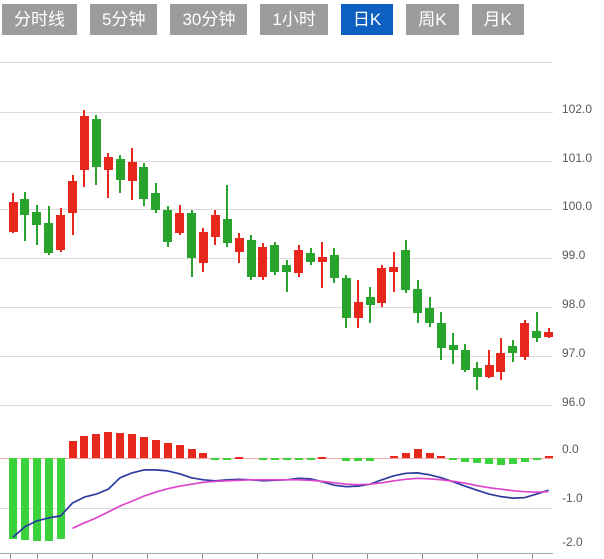  Describe the element at coordinates (209, 19) in the screenshot. I see `tab-period-2: 30分钟` at that location.